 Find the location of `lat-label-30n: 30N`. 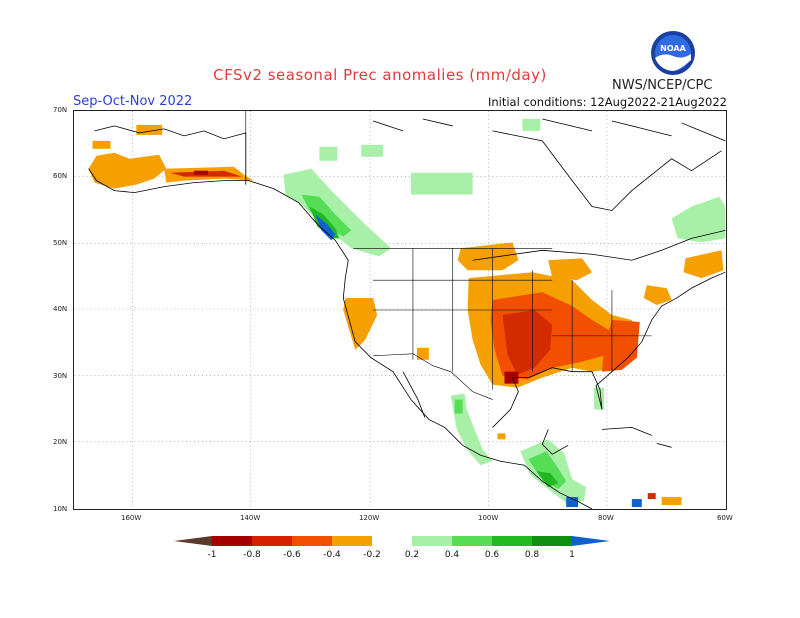

lat-label-30n: 30N is located at coordinates (60, 376).